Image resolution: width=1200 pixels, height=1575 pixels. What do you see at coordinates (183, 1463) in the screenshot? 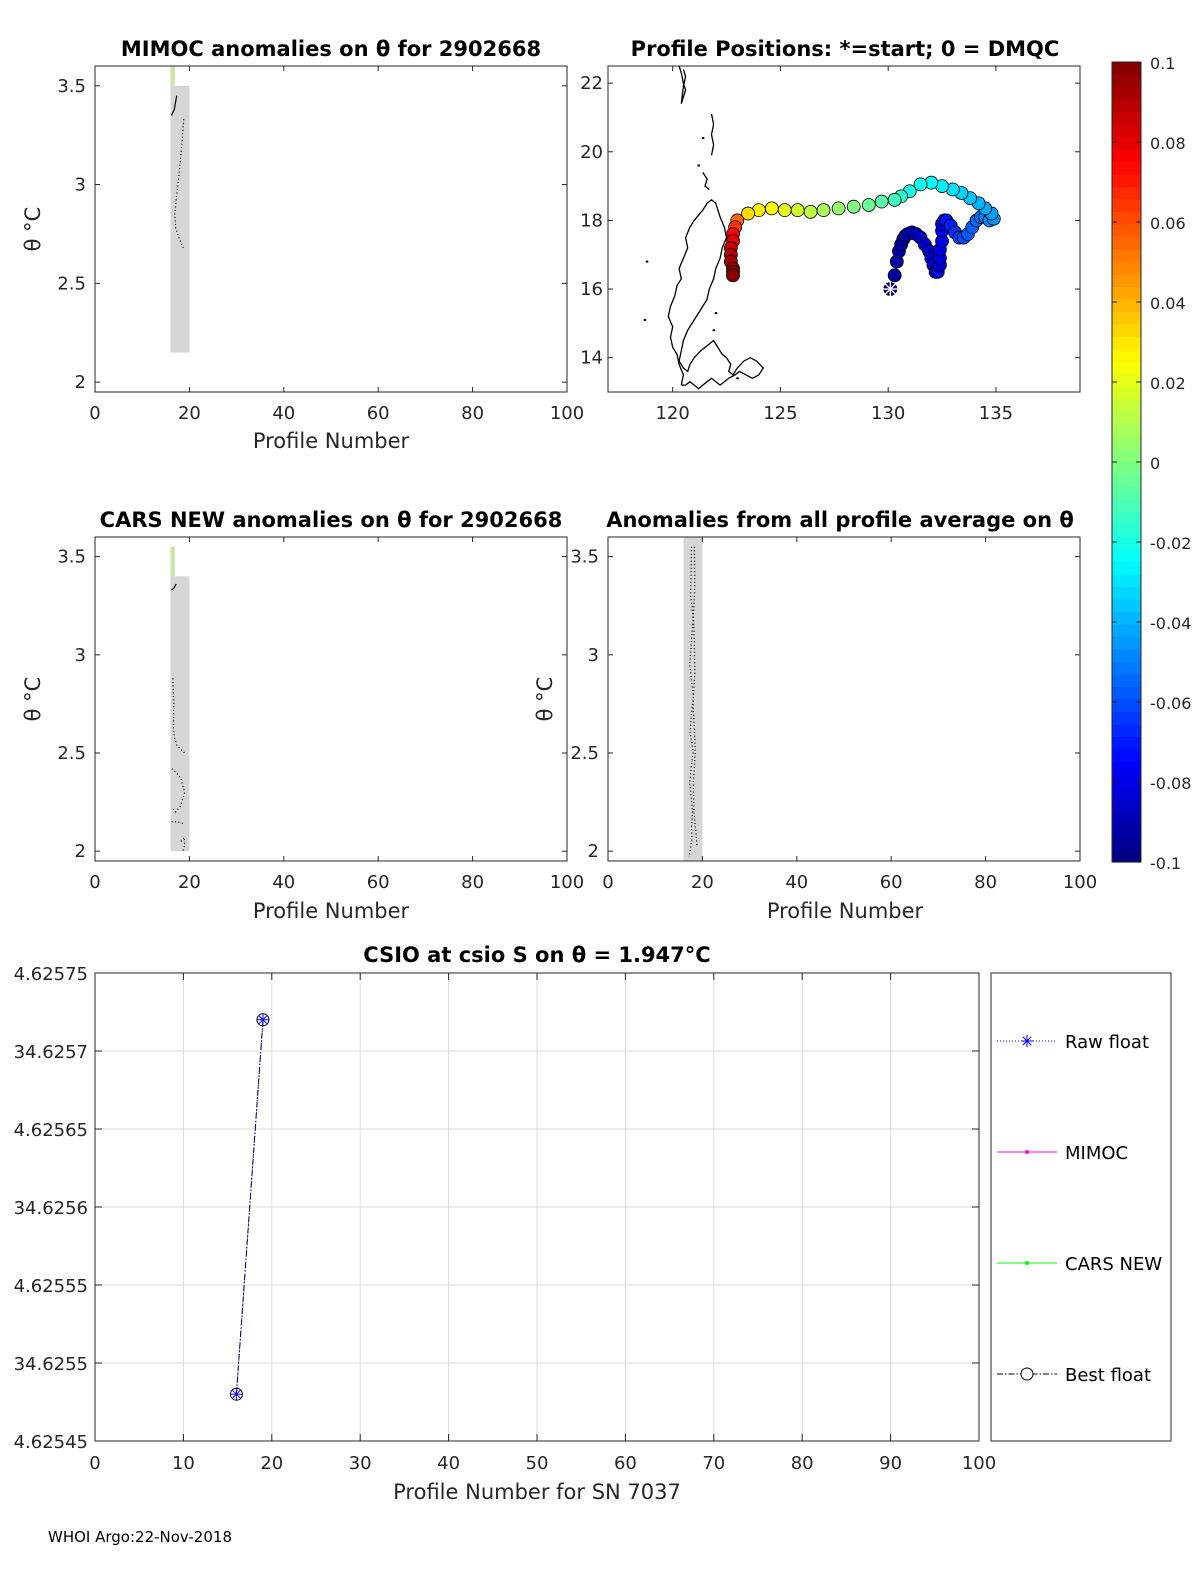
I see `x-tick-label: 10` at bounding box center [183, 1463].